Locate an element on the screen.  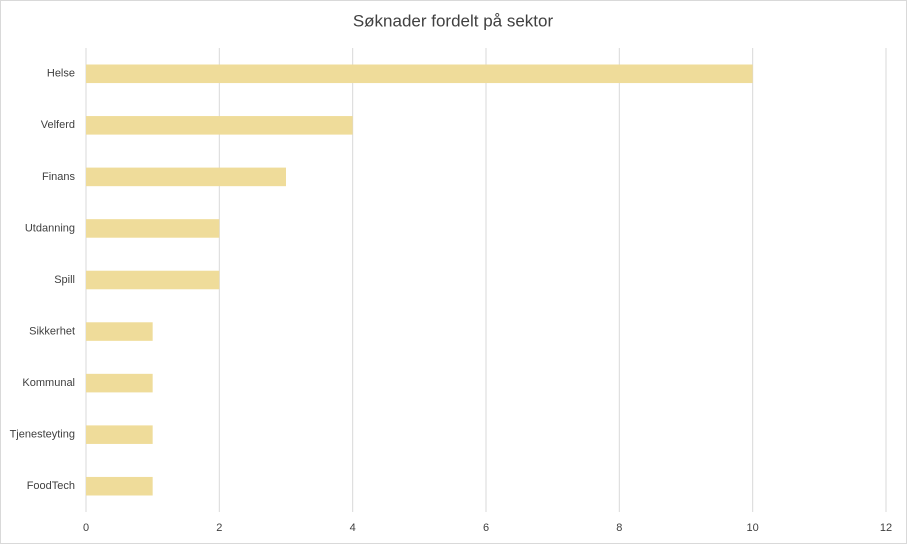
x-tick-label: 0 is located at coordinates (86, 528).